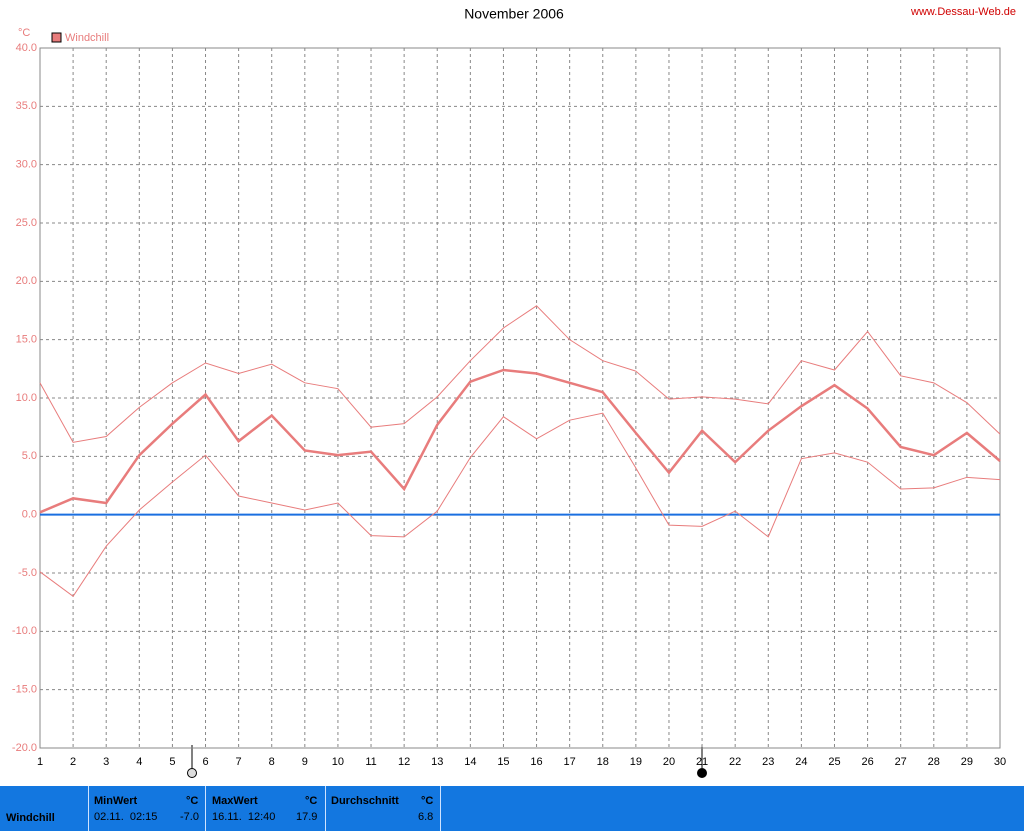 The image size is (1024, 831). Describe the element at coordinates (365, 801) in the screenshot. I see `col-header: Durchschnitt` at that location.